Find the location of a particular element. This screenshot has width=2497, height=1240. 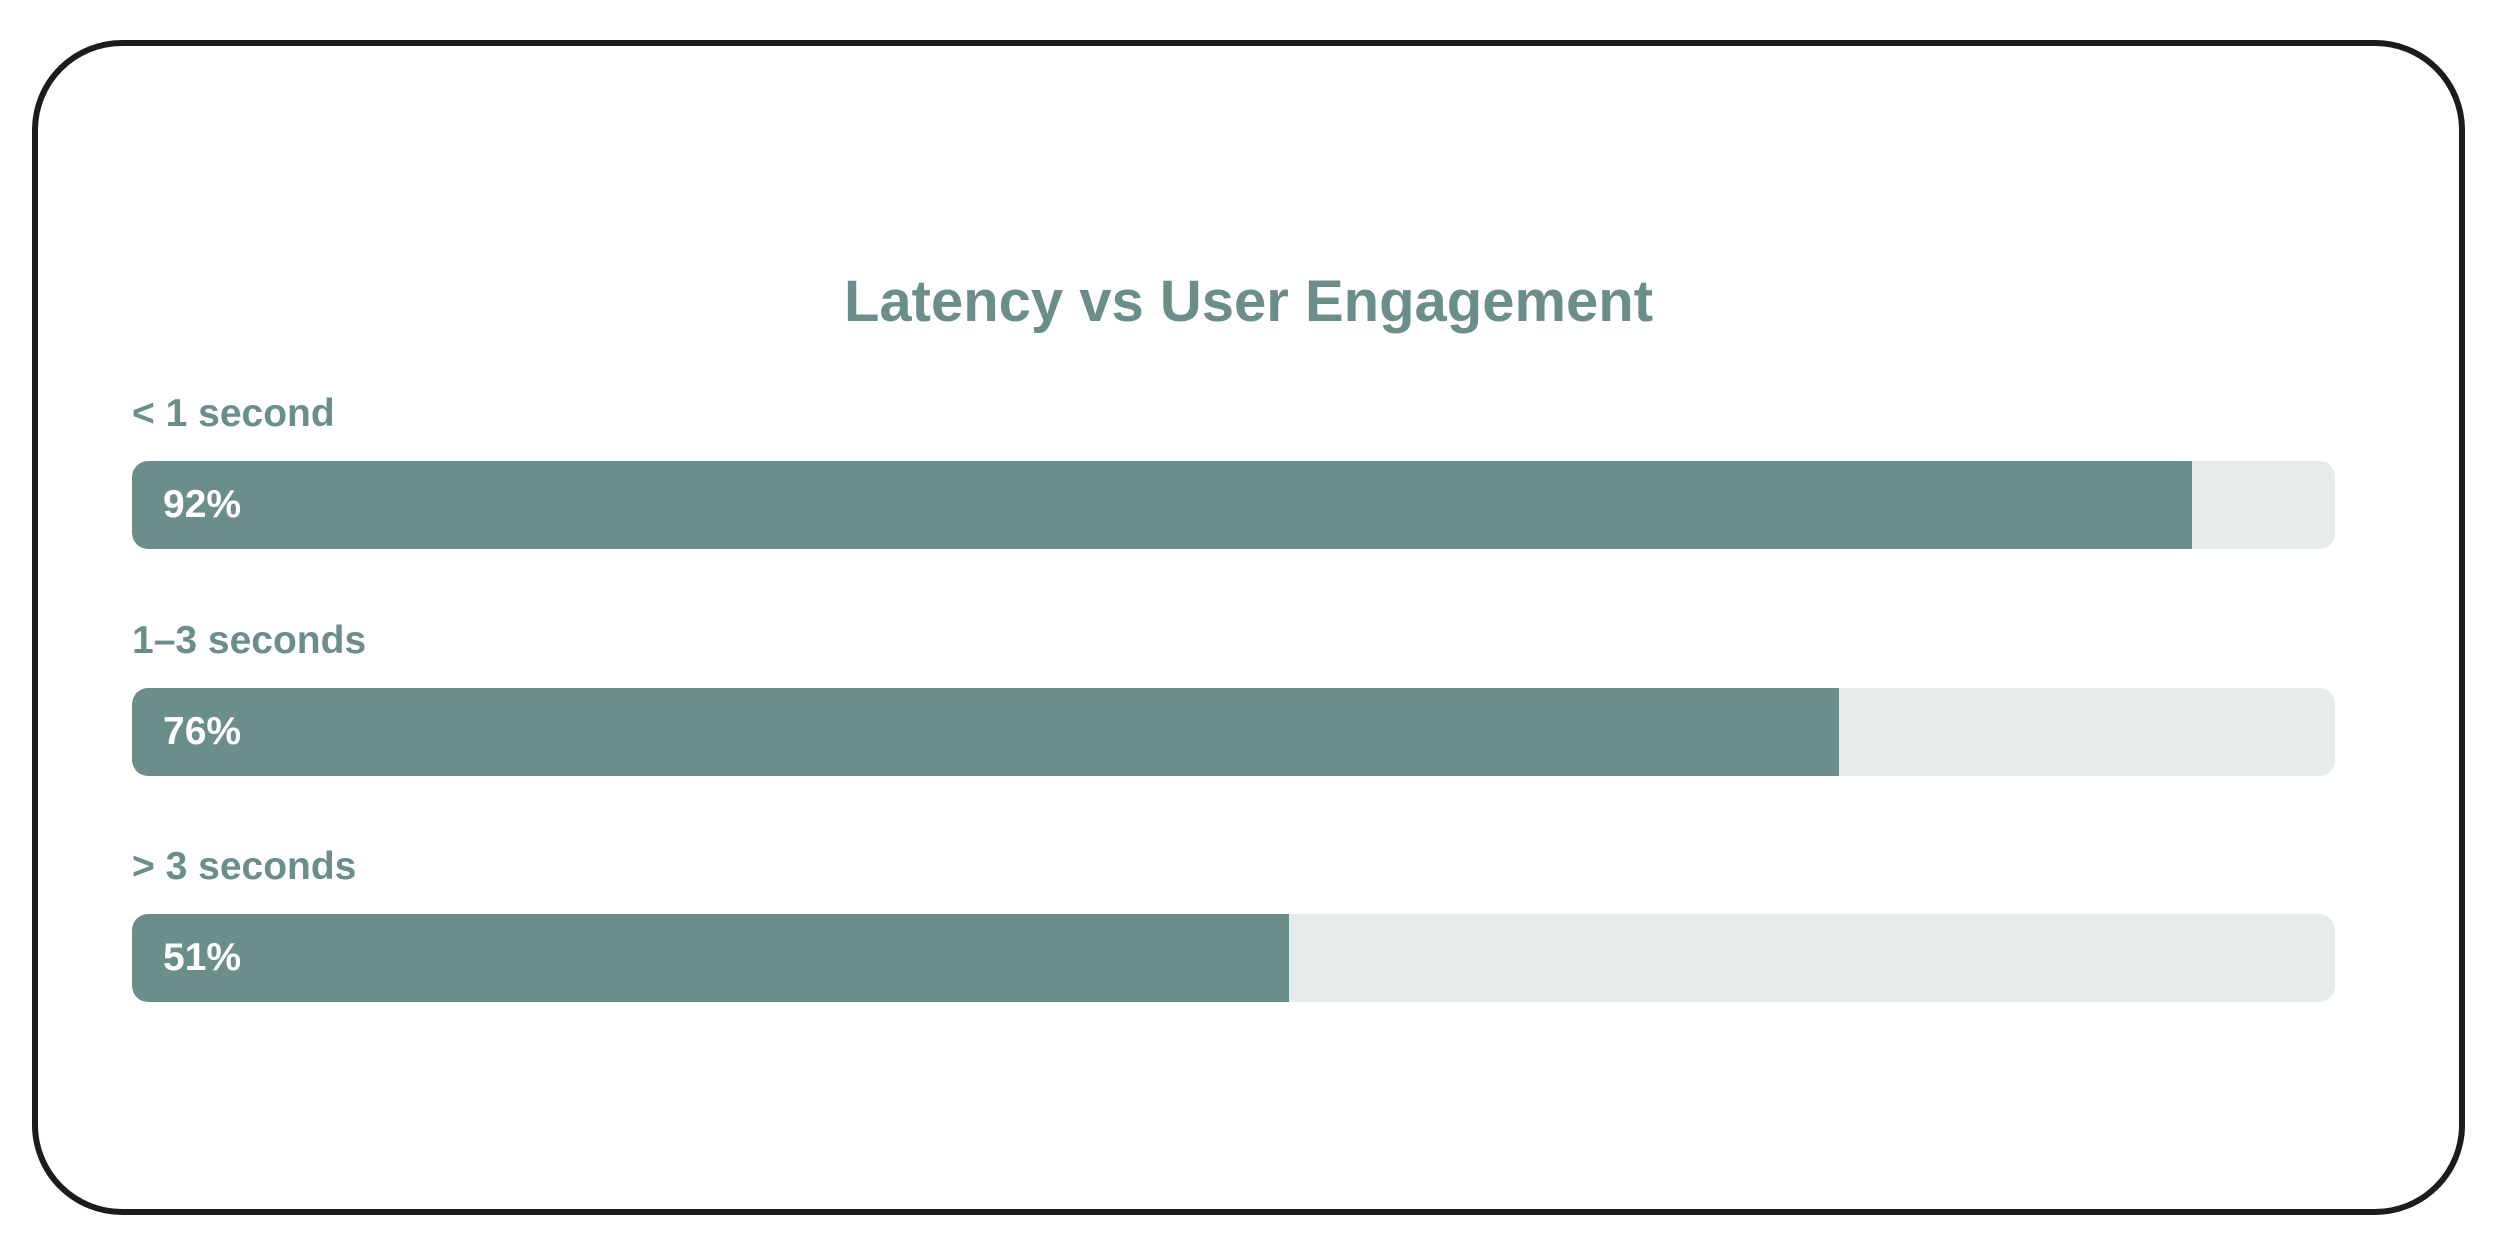

bar-value-label: 92% is located at coordinates (202, 504).